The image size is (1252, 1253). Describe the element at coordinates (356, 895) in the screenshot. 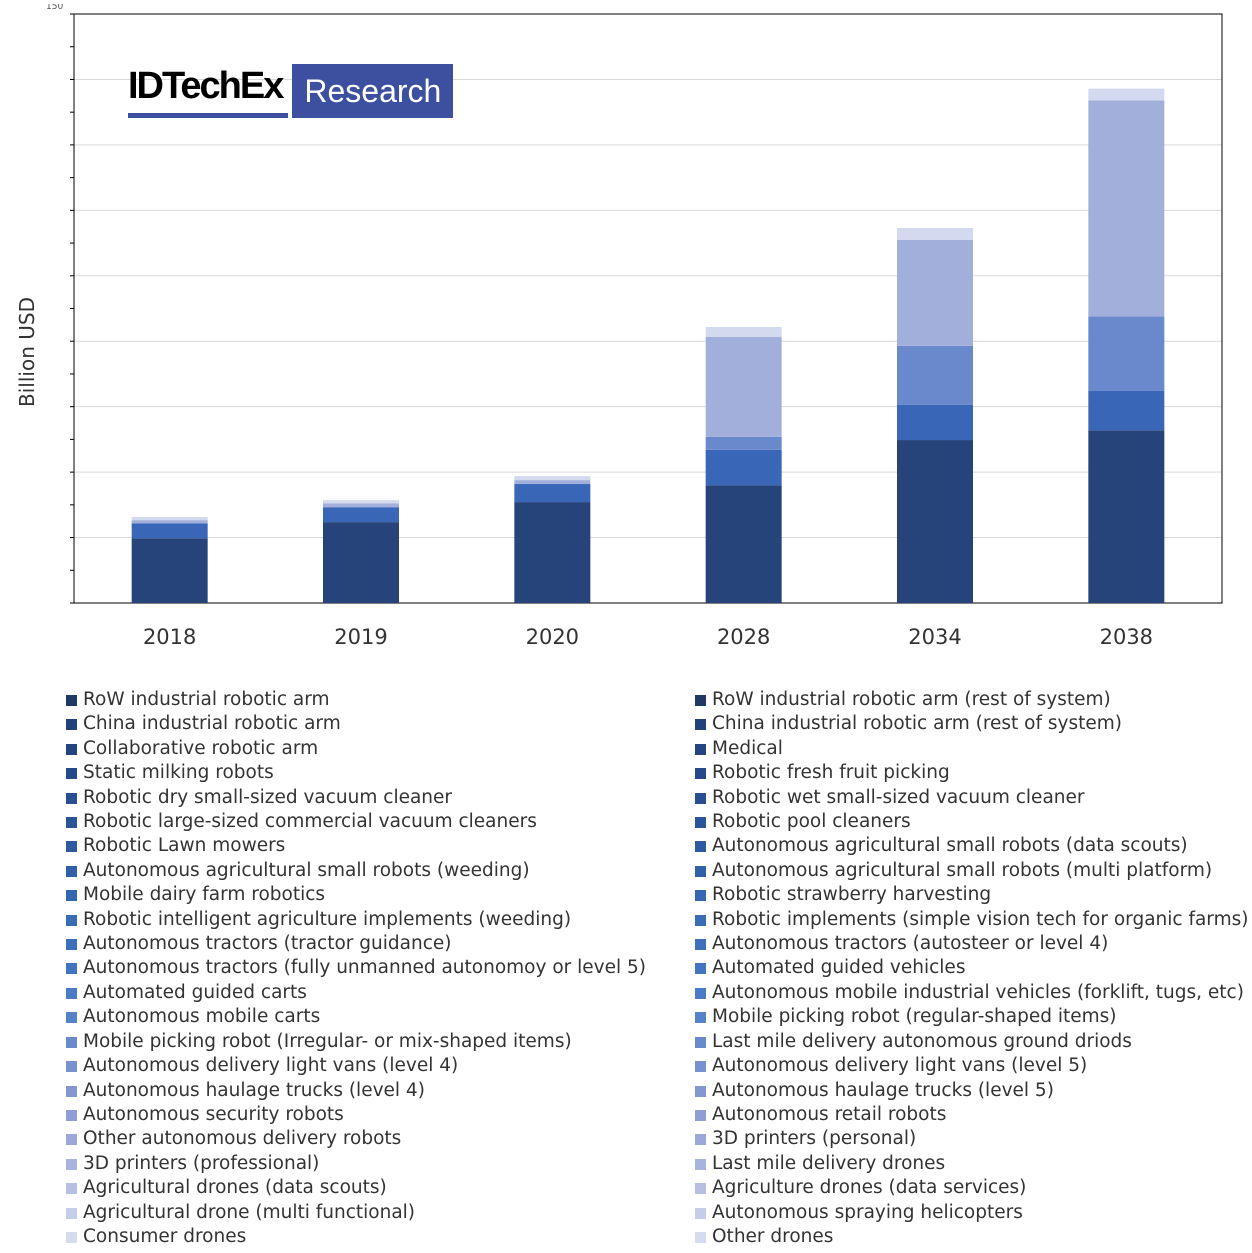

I see `legend-item: Mobile dairy farm robotics` at that location.